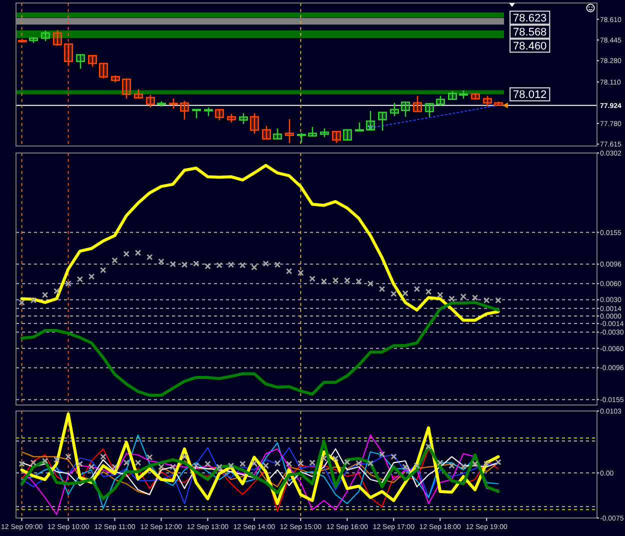 Image resolution: width=625 pixels, height=536 pixels. I want to click on band-label: 78.568, so click(530, 32).